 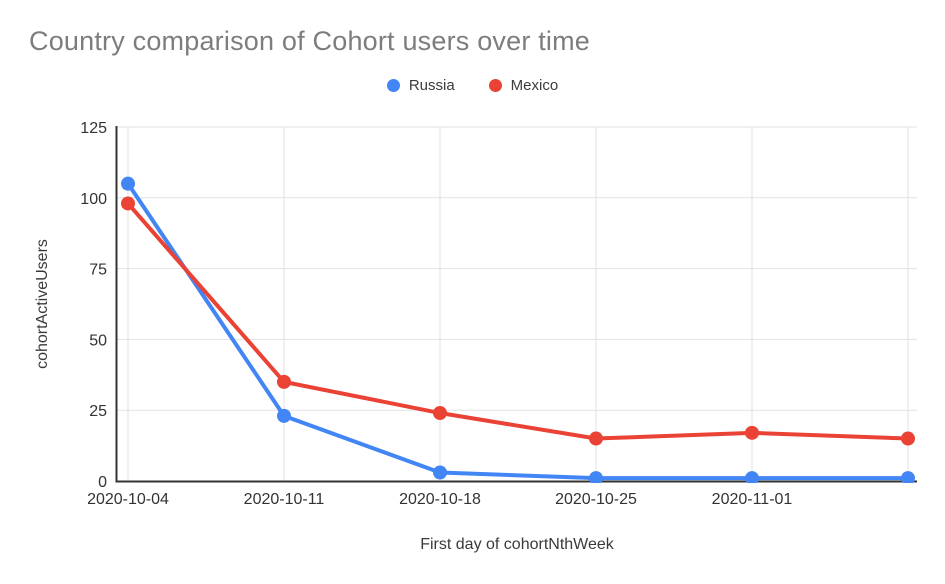 I want to click on y-tick-label: 50, so click(x=98, y=340).